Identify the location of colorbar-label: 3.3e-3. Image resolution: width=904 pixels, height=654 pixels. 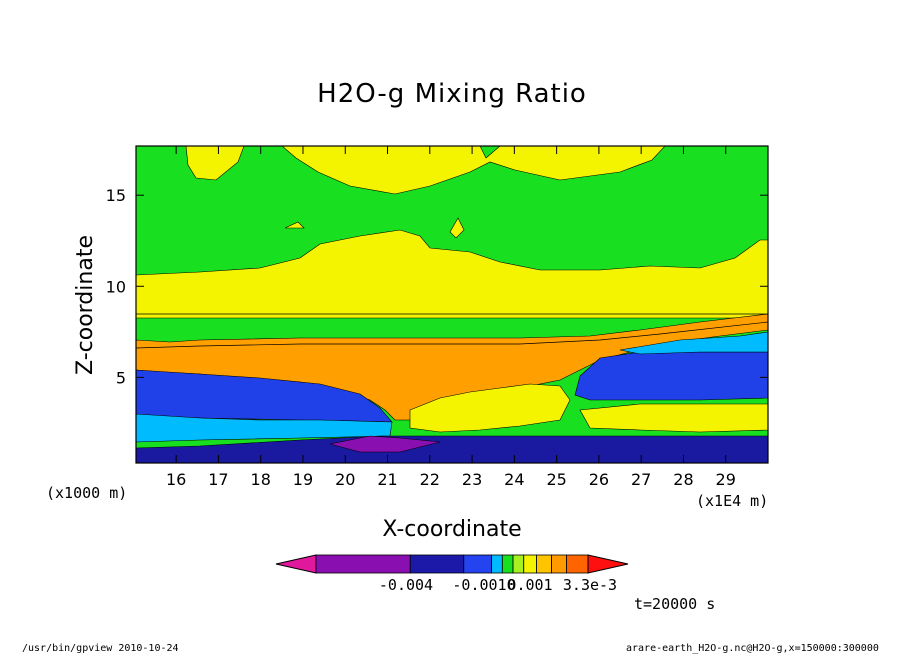
(590, 585).